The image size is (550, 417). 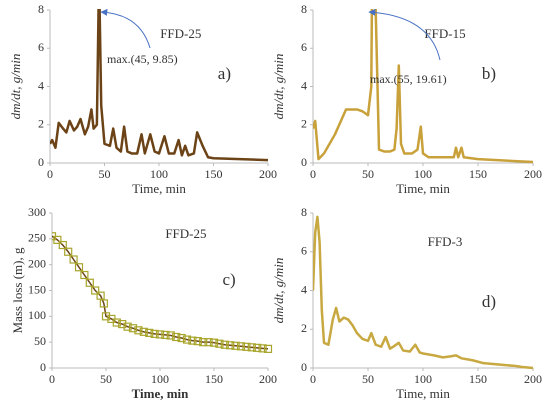 I want to click on y-tick-label: 250, so click(x=37, y=238).